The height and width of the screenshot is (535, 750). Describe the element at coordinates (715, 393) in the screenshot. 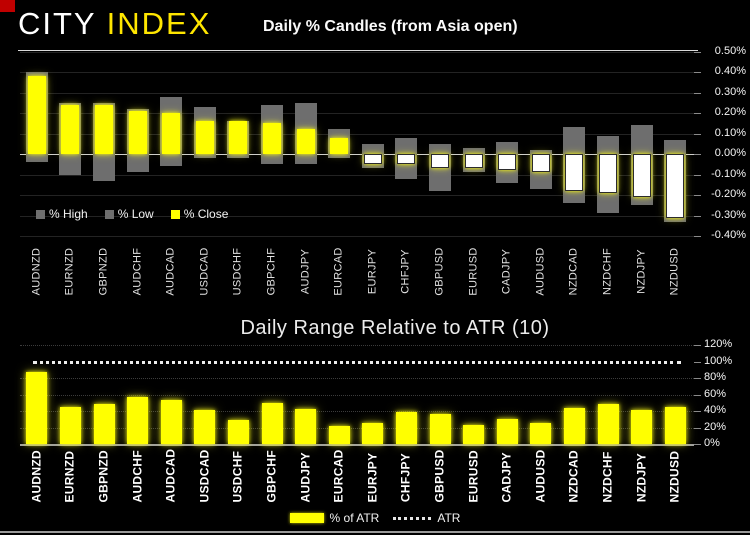

I see `y-axis-tick-label: 60%` at that location.